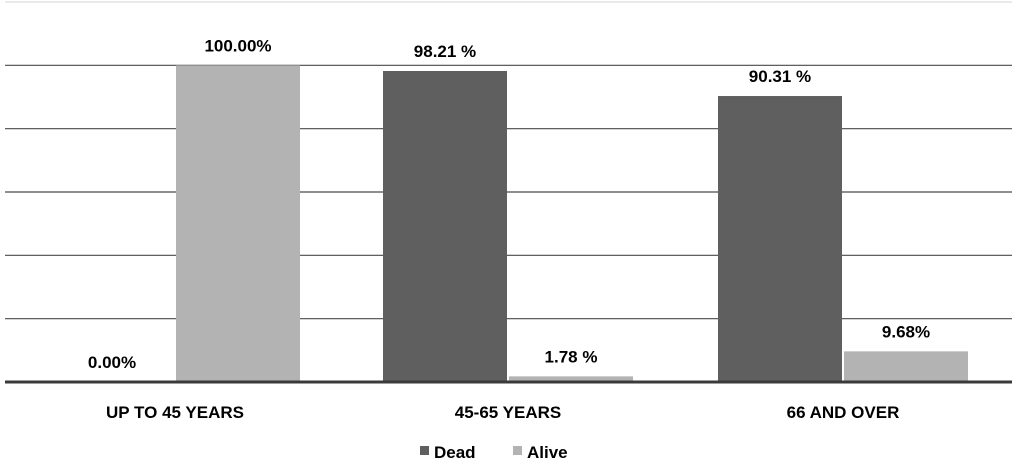  I want to click on data-label: 98.21 %, so click(445, 51).